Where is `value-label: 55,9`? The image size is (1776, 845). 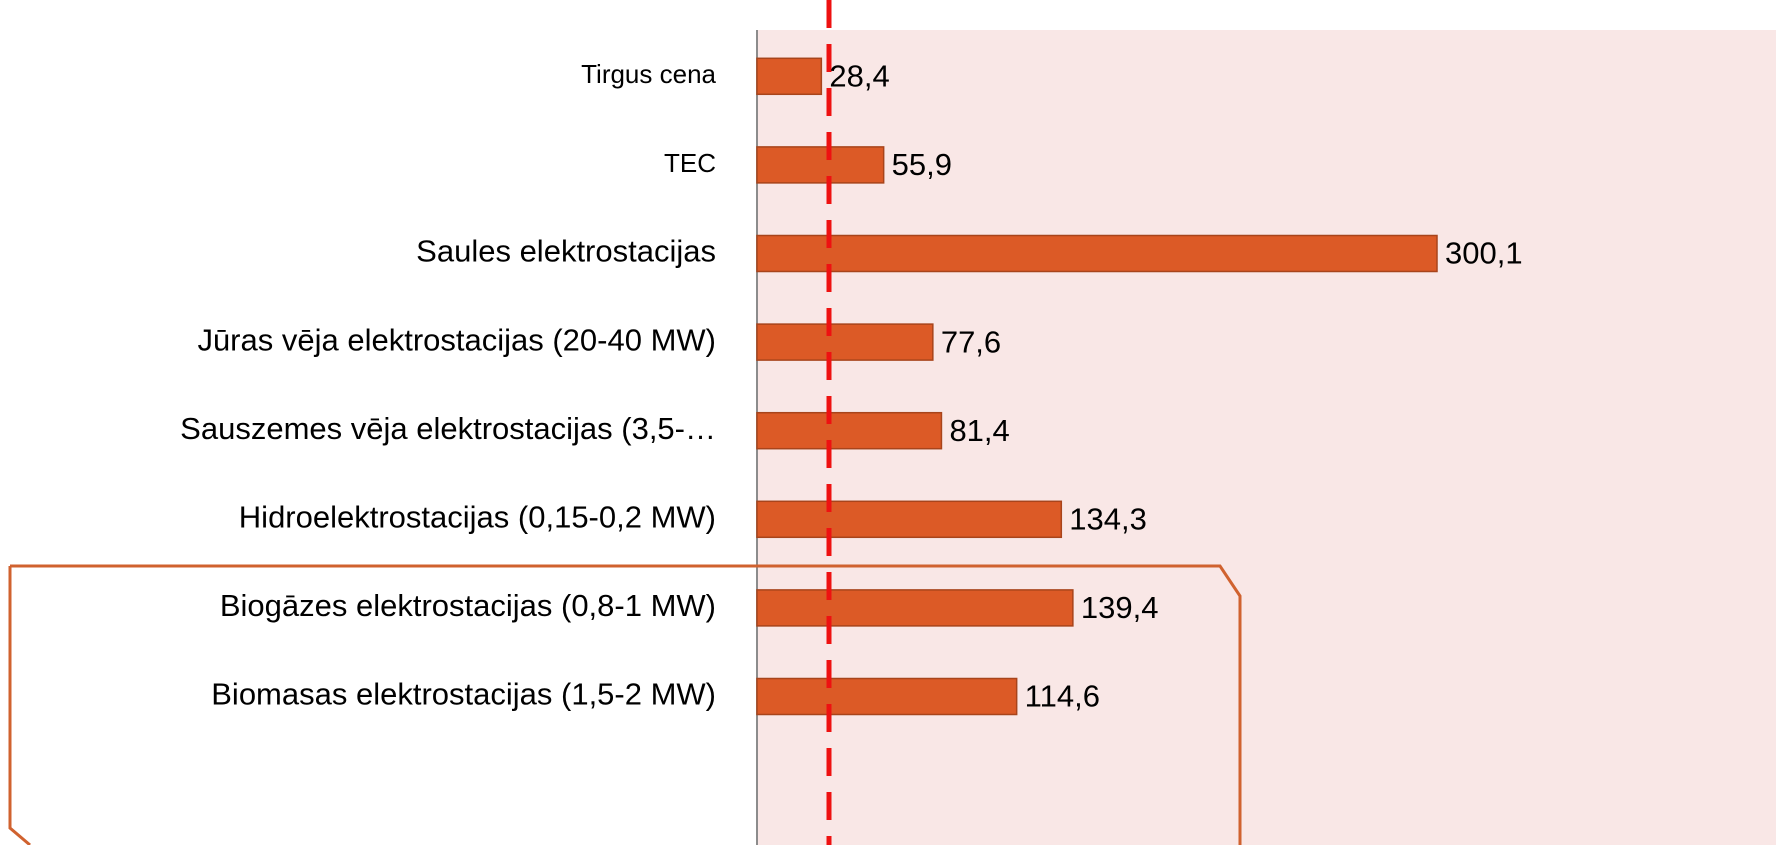 value-label: 55,9 is located at coordinates (922, 164).